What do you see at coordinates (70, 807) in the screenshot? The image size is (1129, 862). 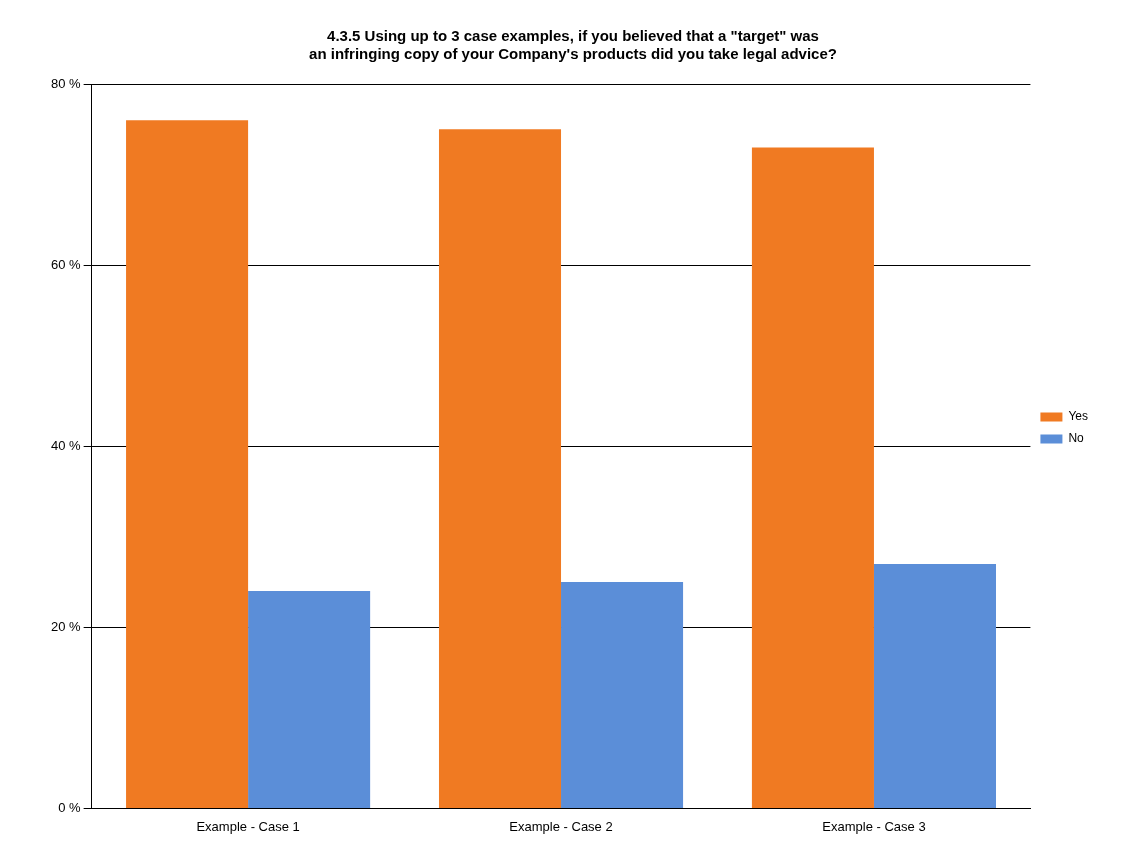 I see `y-tick-label: 0 %` at bounding box center [70, 807].